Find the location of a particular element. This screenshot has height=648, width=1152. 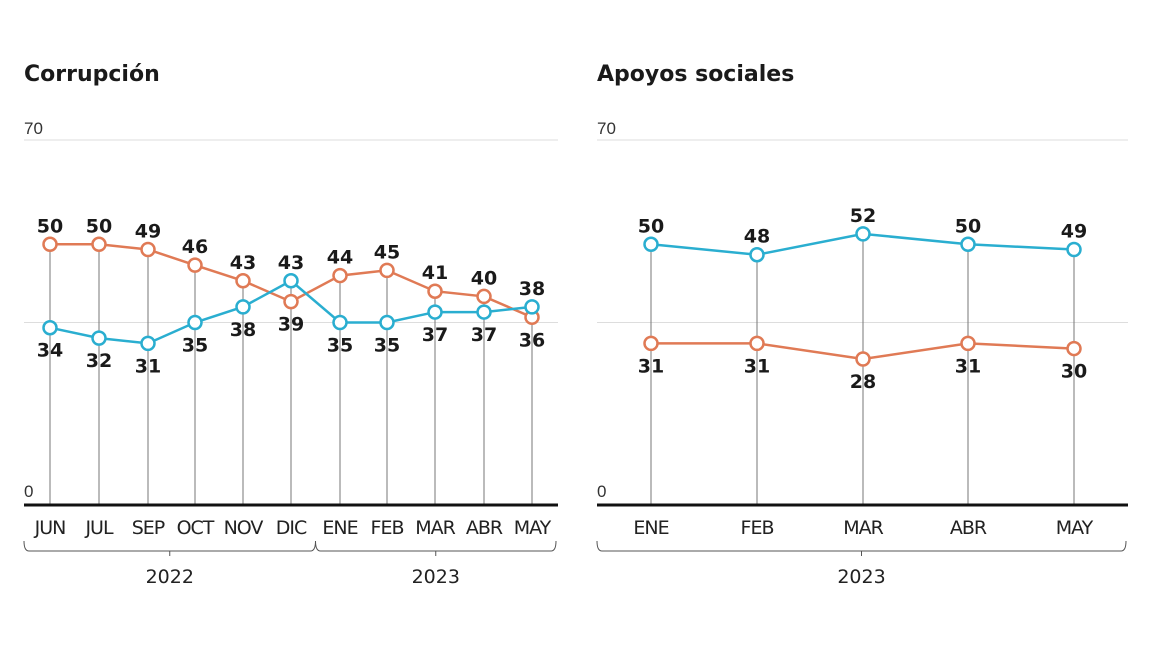

data-label: 44 is located at coordinates (340, 258).